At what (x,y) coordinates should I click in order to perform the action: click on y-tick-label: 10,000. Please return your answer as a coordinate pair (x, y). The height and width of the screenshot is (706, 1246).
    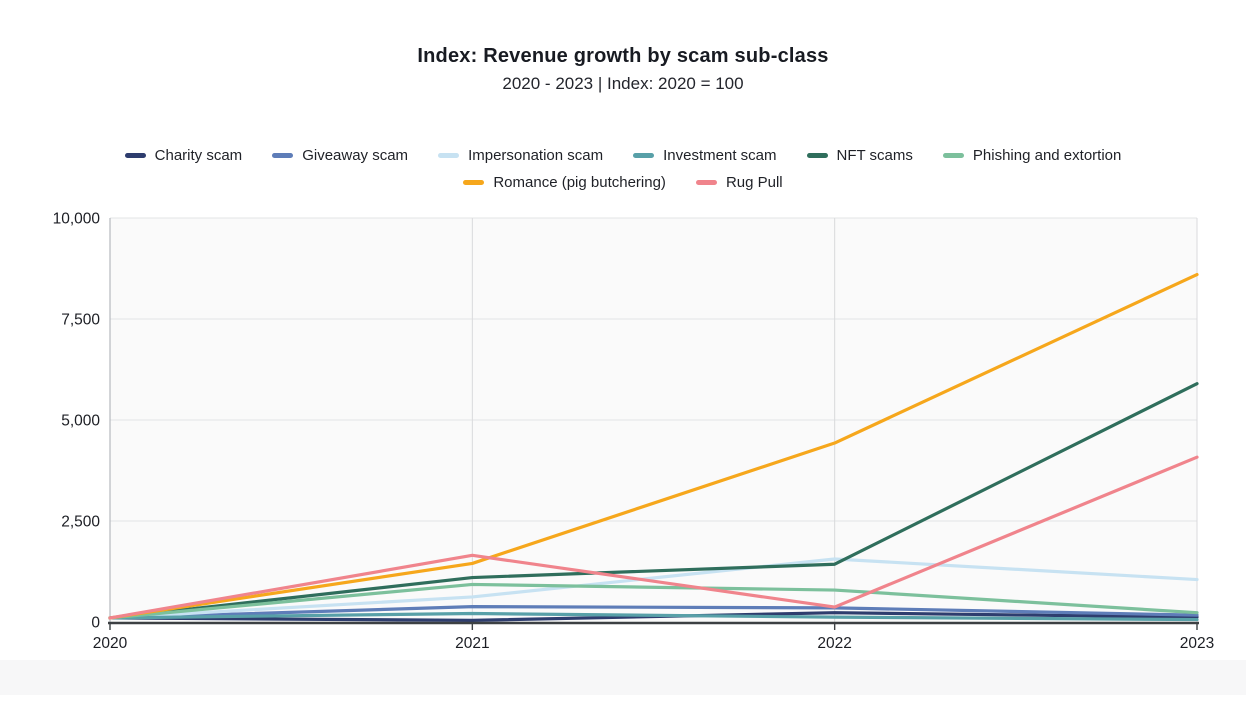
    Looking at the image, I should click on (77, 219).